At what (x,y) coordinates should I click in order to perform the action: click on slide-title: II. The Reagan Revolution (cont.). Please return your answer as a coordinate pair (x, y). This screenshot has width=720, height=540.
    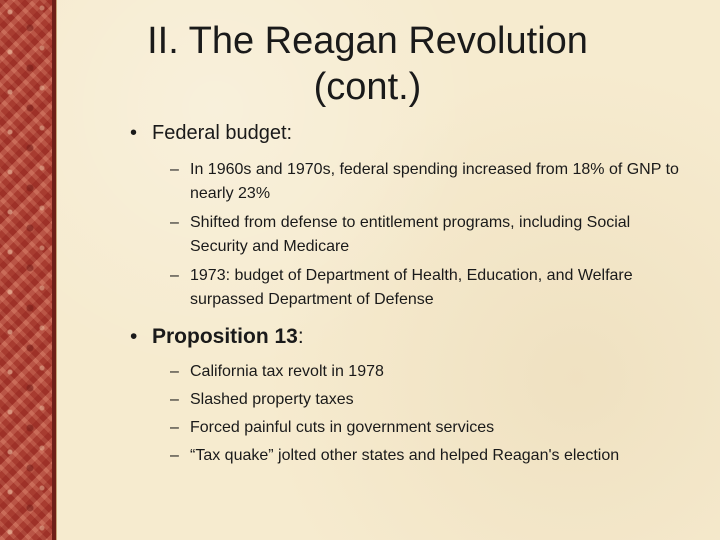
    Looking at the image, I should click on (367, 64).